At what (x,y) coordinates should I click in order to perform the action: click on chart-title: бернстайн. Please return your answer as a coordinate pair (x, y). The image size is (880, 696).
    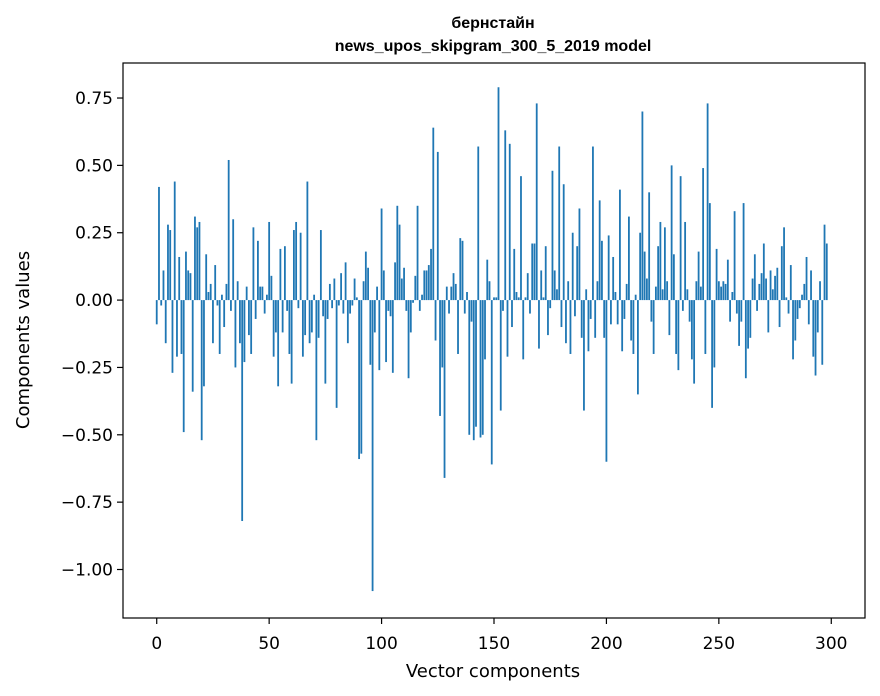
    Looking at the image, I should click on (492, 23).